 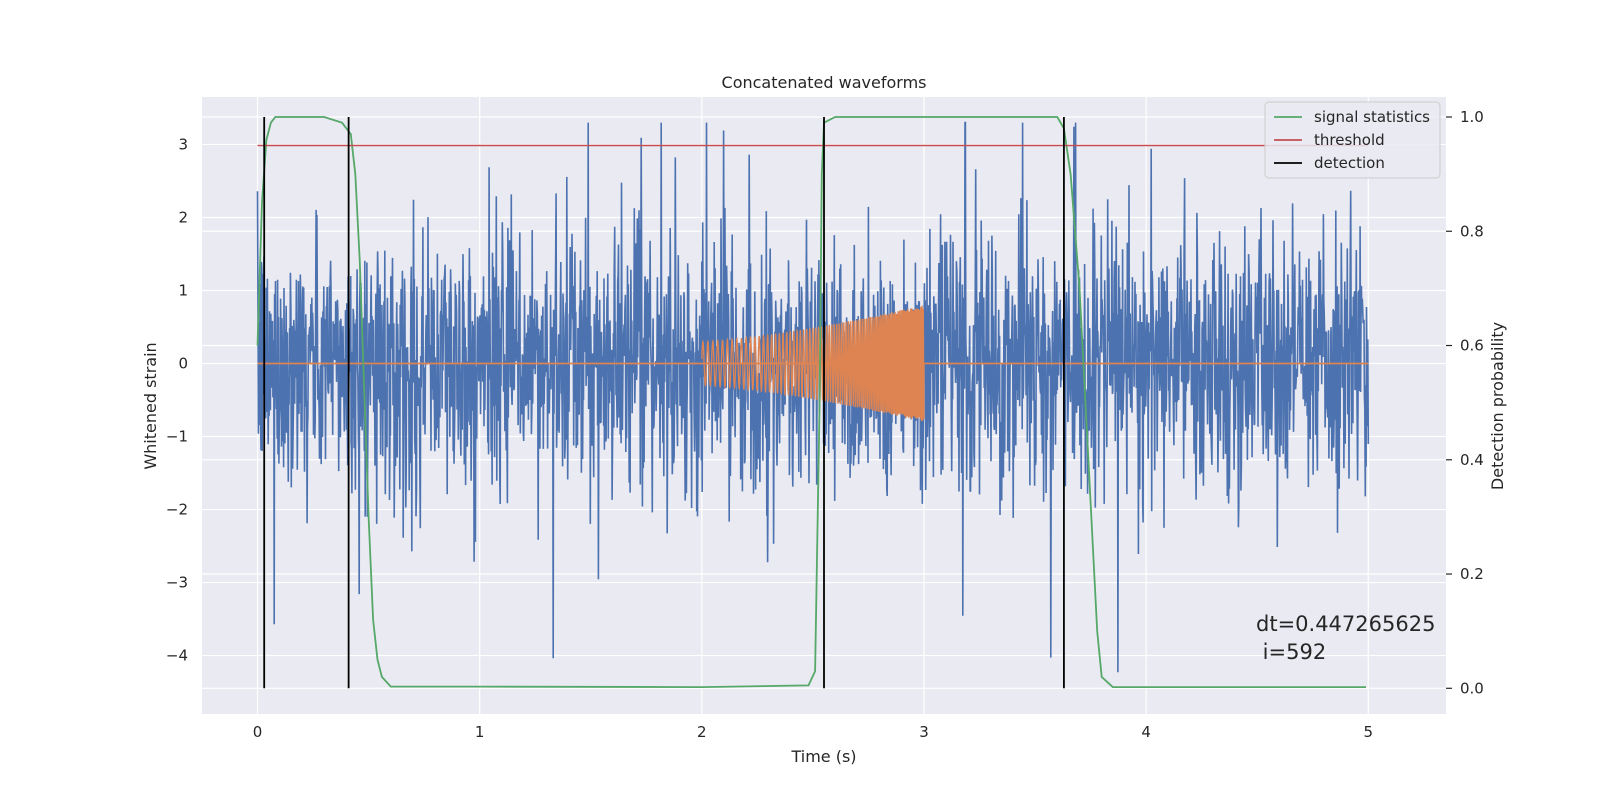 I want to click on template-chirp-series, so click(x=813, y=363).